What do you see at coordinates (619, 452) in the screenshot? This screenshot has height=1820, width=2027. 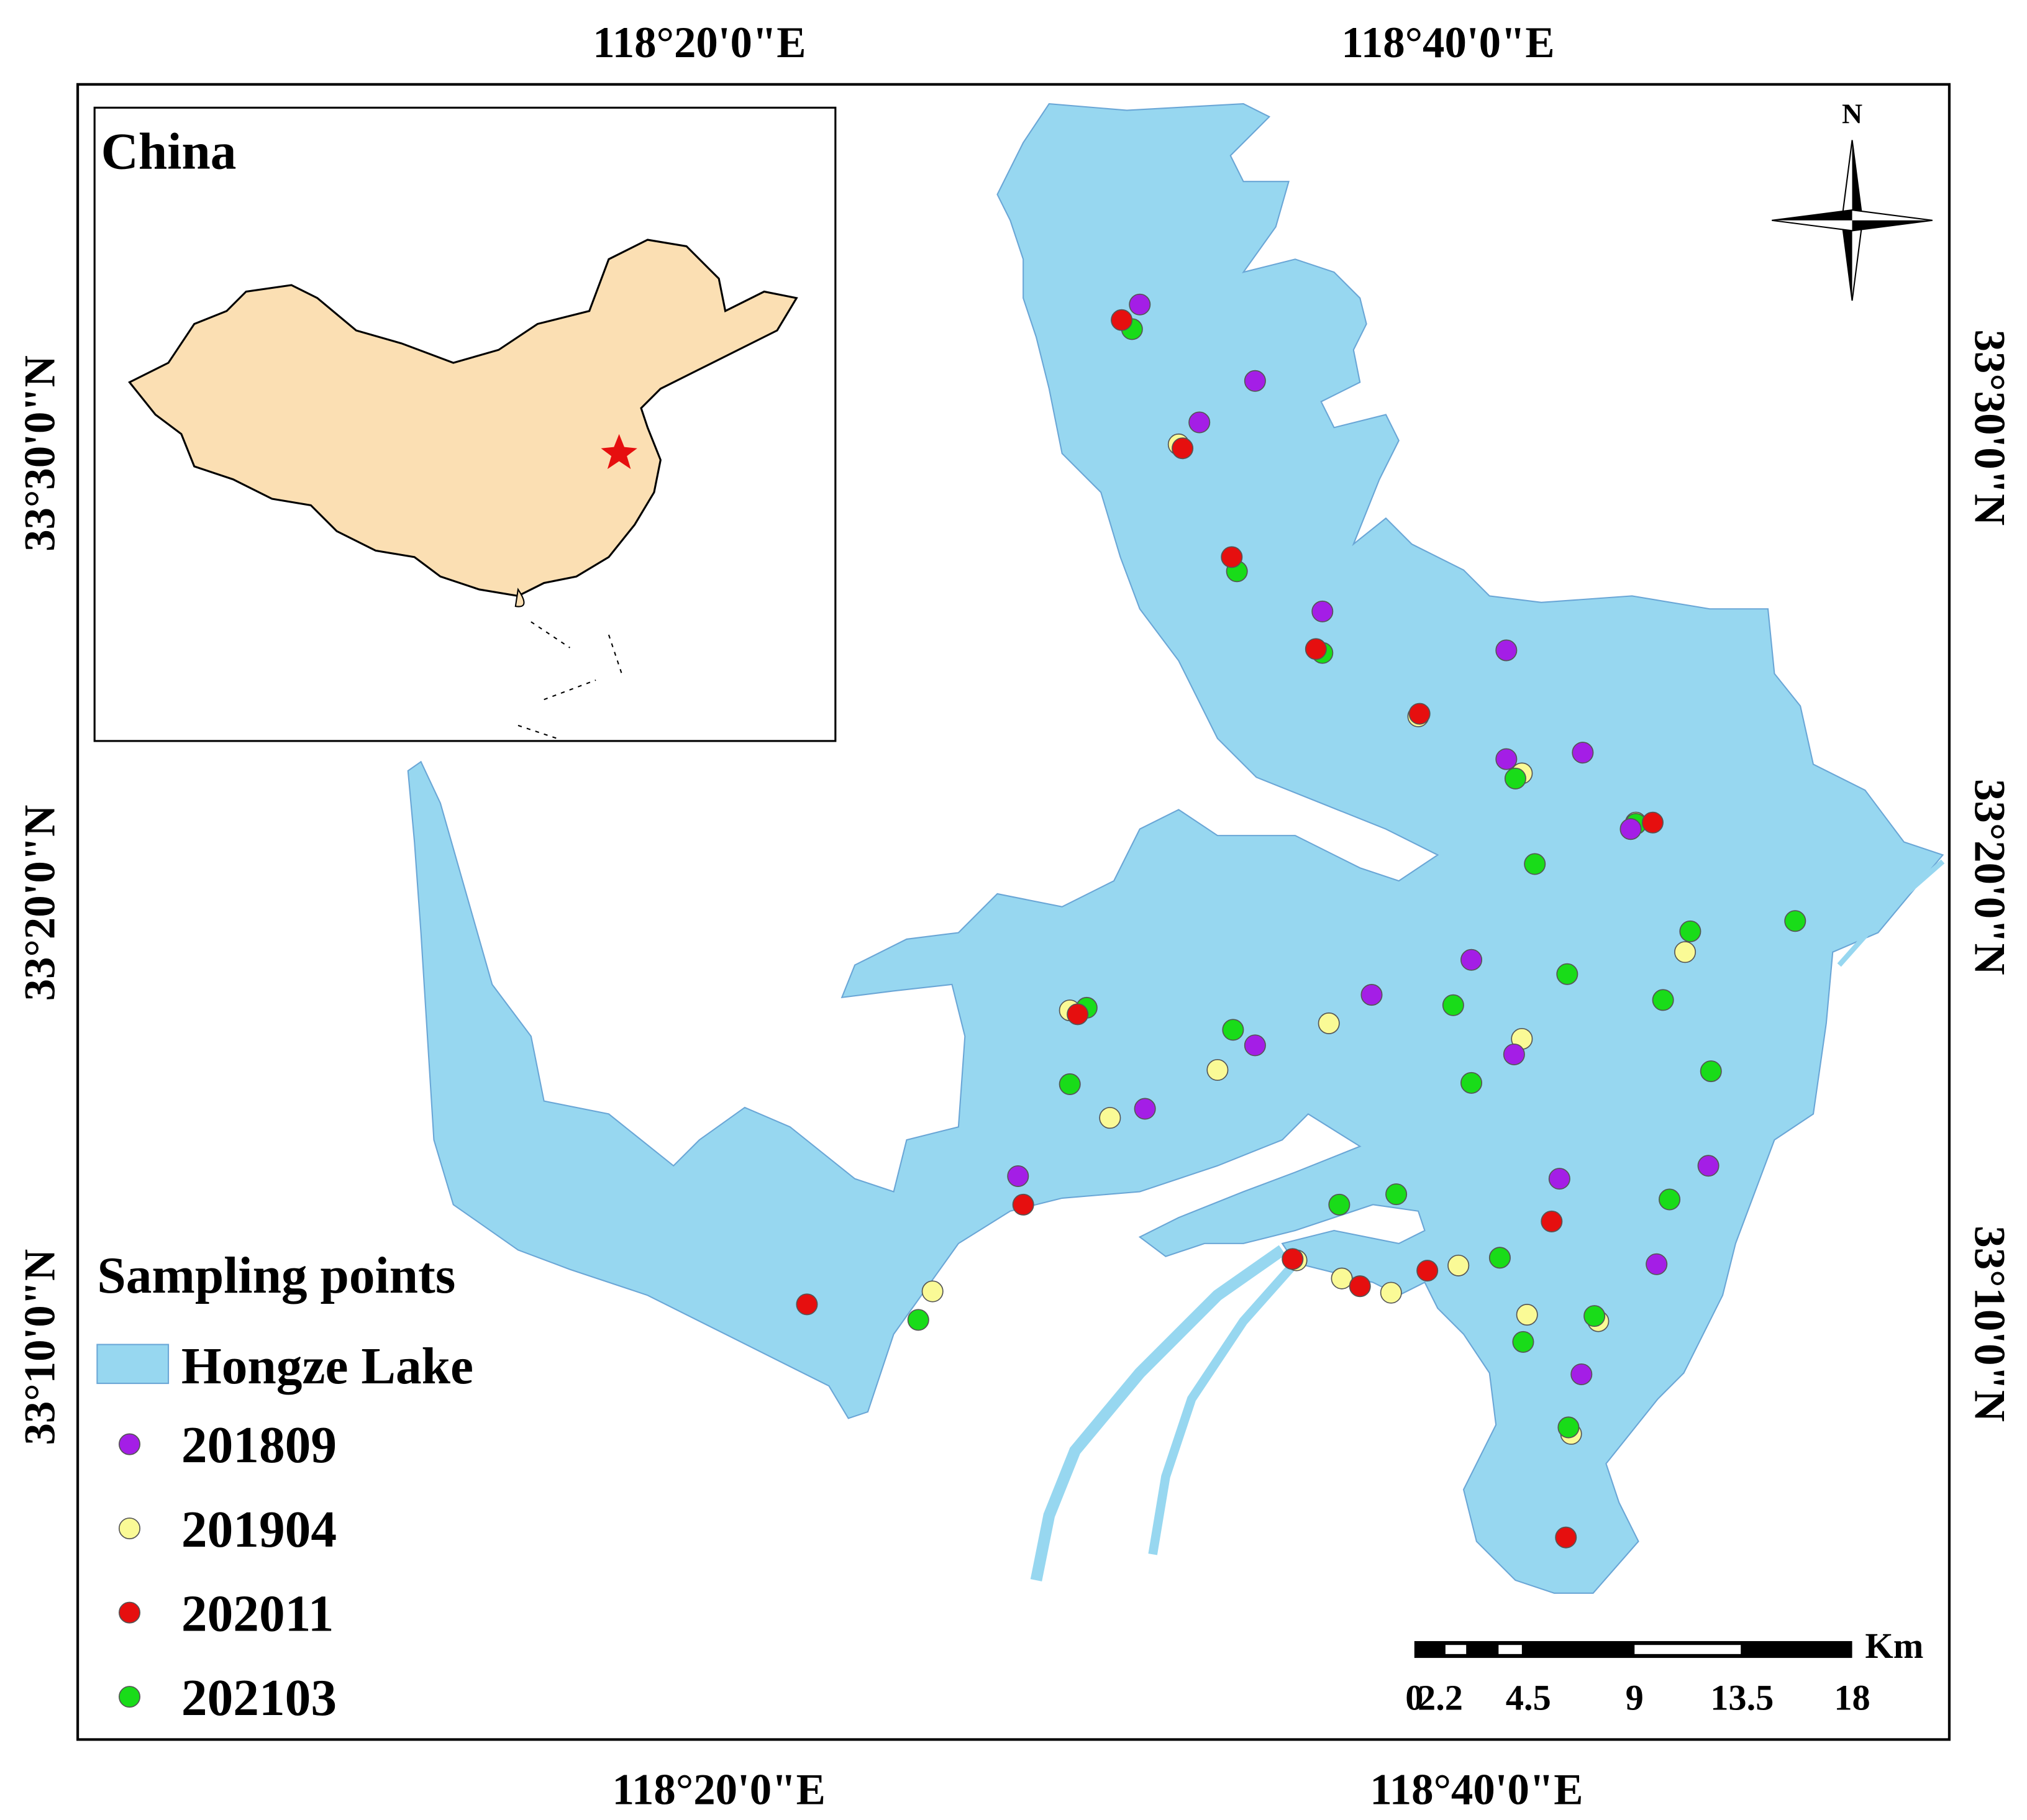 I see `location-star` at bounding box center [619, 452].